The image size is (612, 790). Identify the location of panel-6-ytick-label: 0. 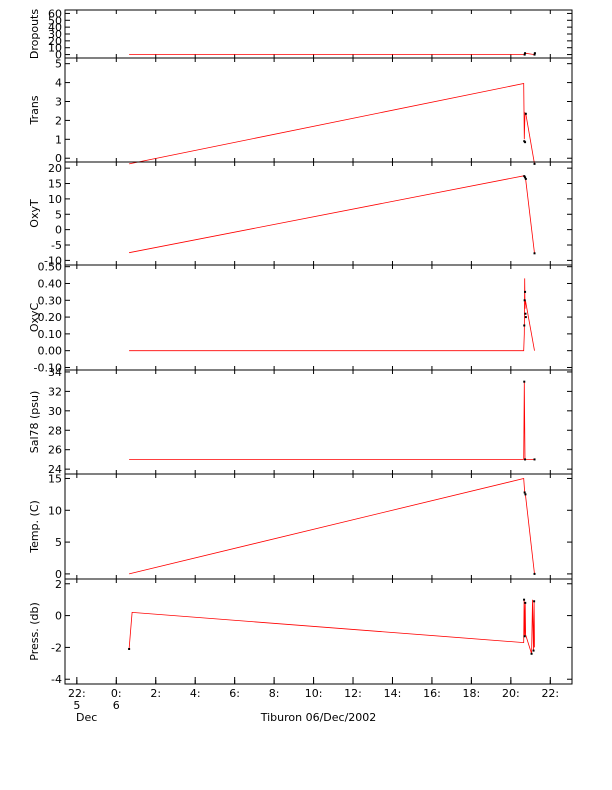
(58, 574).